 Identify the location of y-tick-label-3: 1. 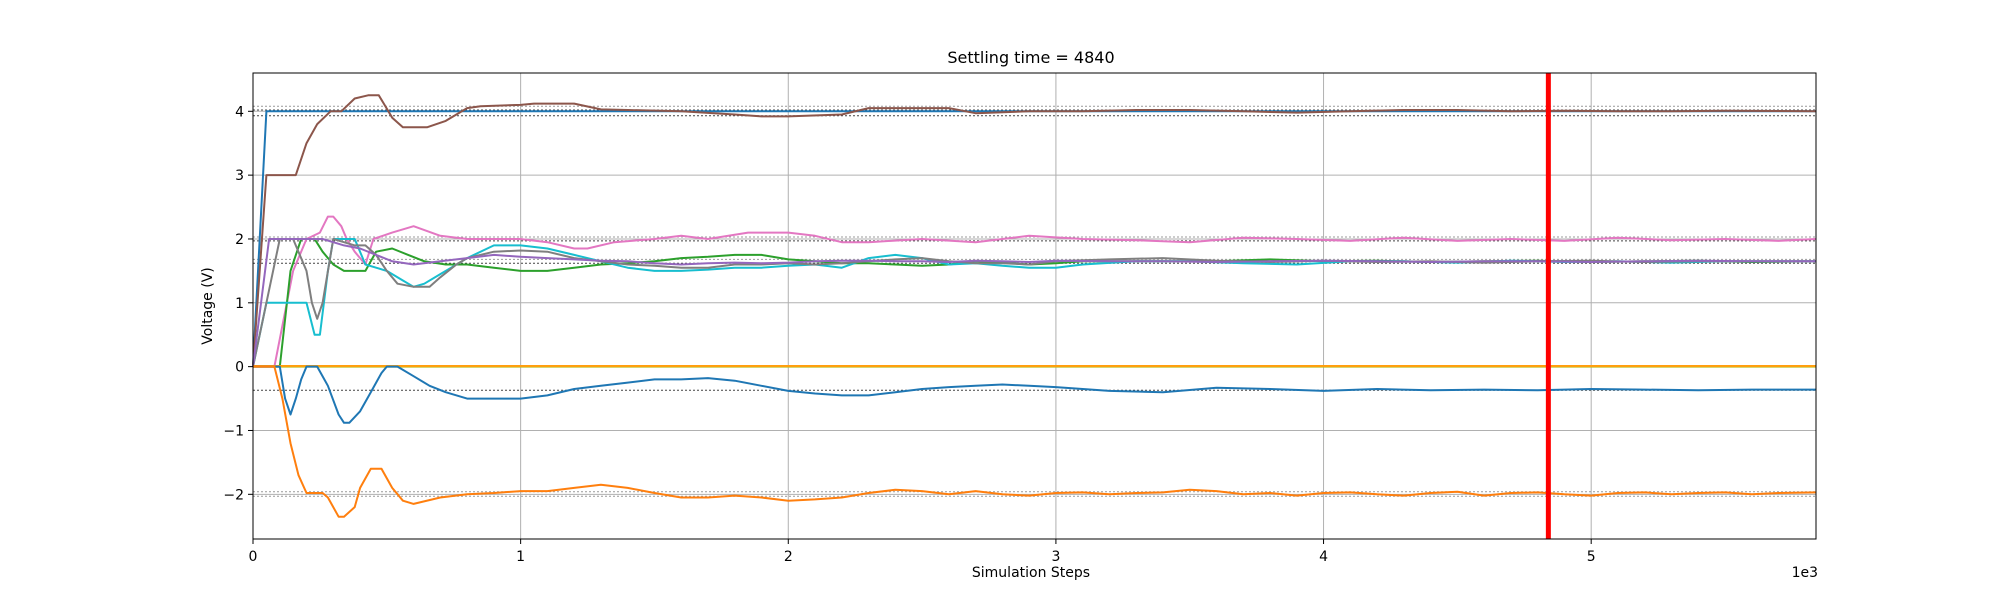
(239, 304).